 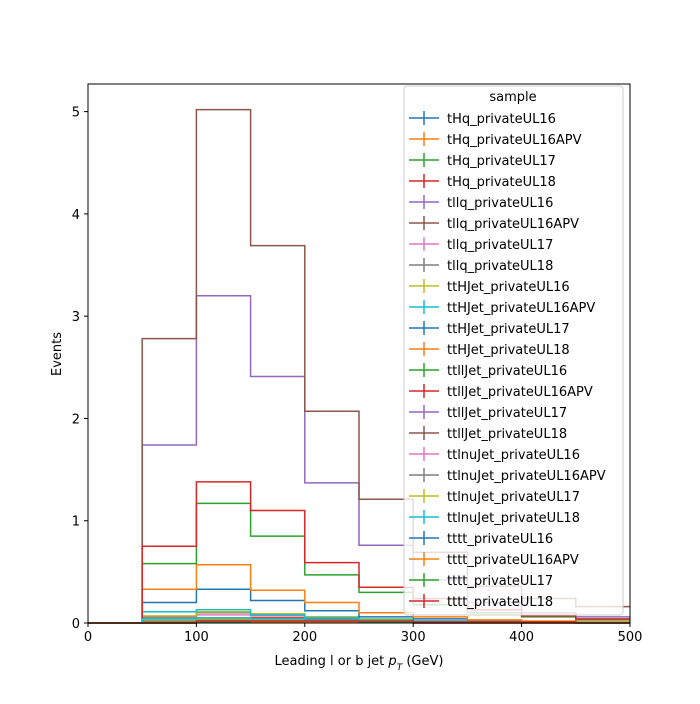 I want to click on legend-item: ttlnuJet_privateUL16, so click(x=494, y=455).